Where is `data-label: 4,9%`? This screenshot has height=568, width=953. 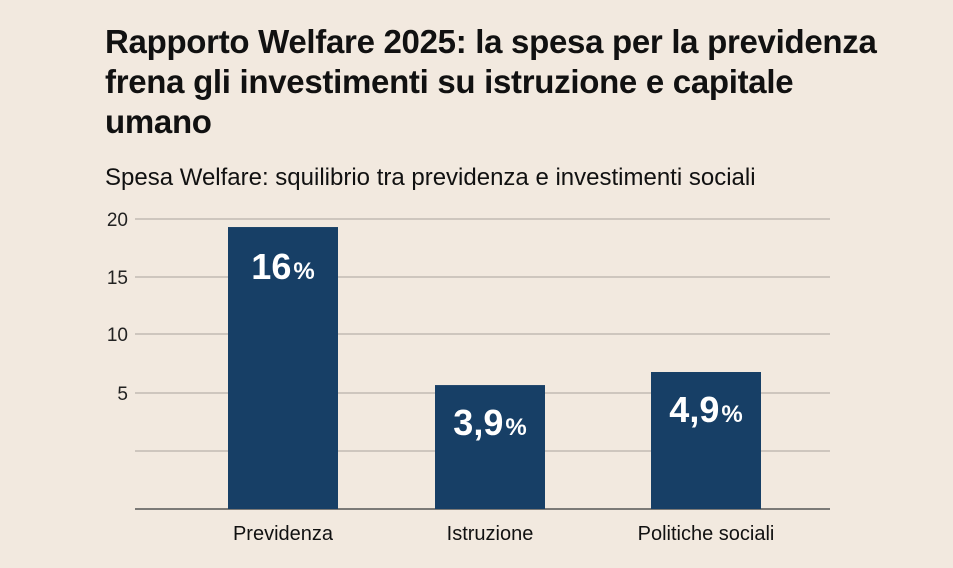
data-label: 4,9% is located at coordinates (705, 409).